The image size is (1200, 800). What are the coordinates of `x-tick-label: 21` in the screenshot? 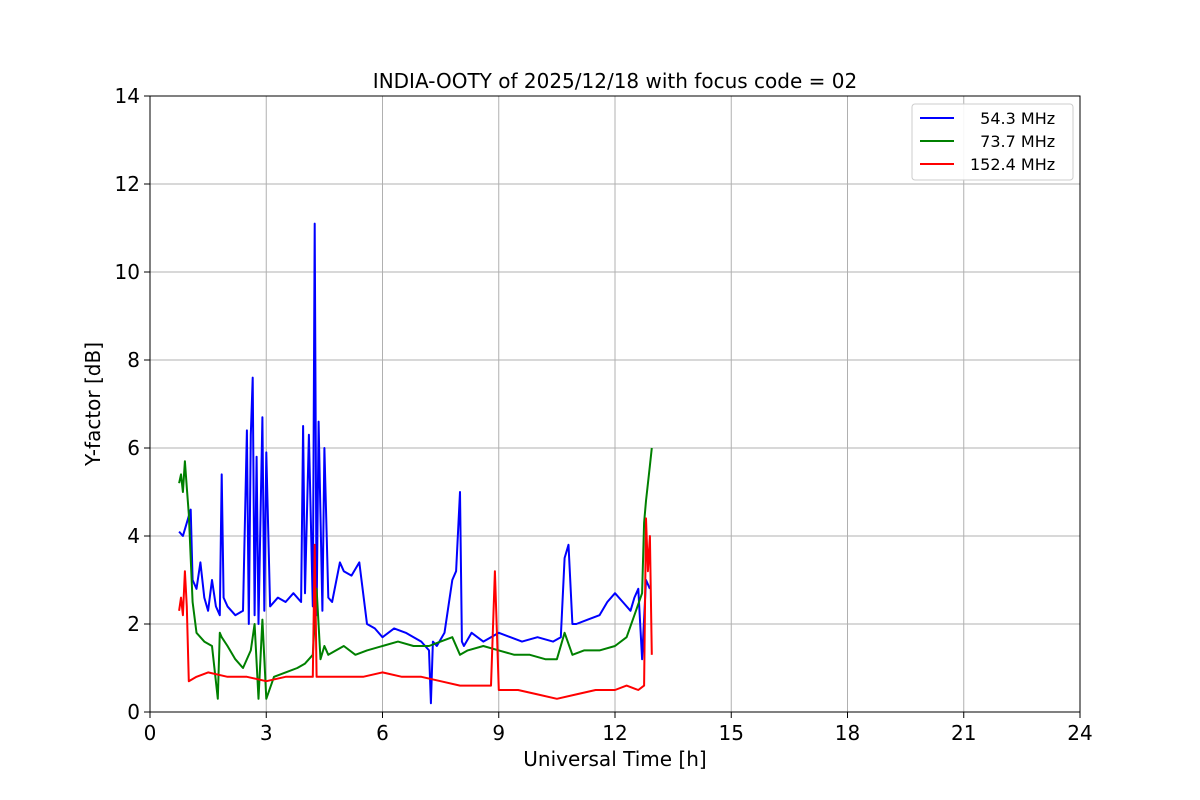 It's located at (963, 733).